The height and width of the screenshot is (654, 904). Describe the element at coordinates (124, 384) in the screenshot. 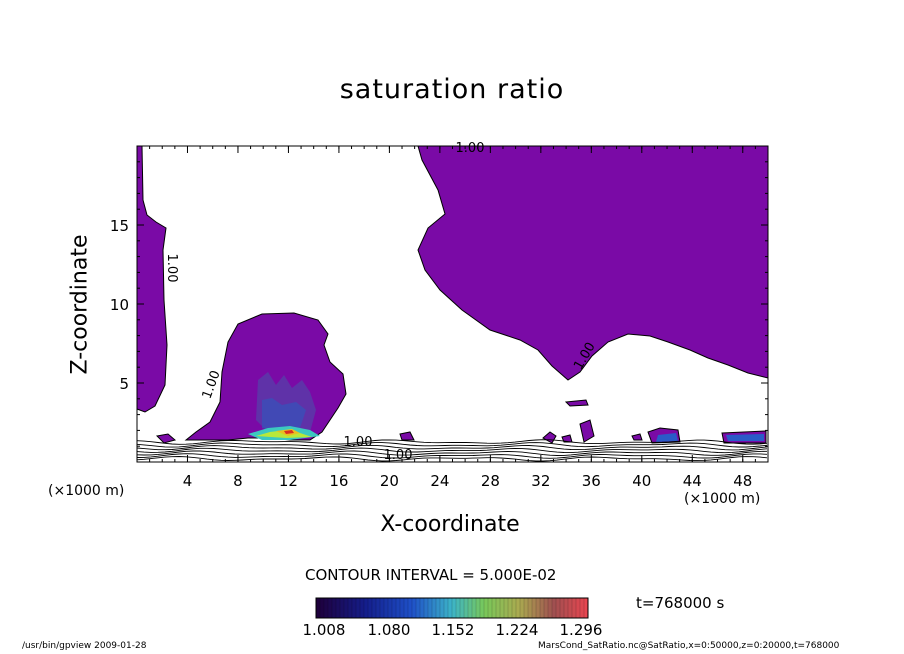

I see `y-tick-label: 5` at that location.